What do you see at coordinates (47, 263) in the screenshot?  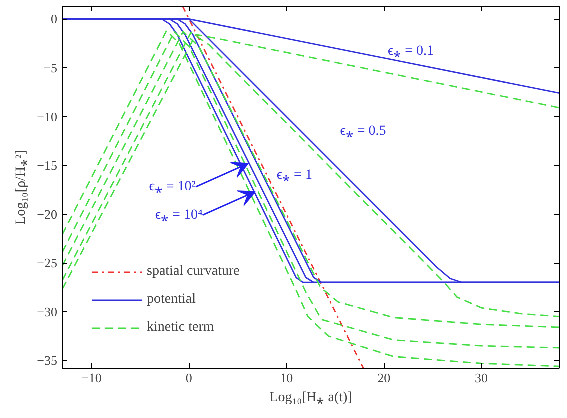 I see `y-tick-label: −25` at bounding box center [47, 263].